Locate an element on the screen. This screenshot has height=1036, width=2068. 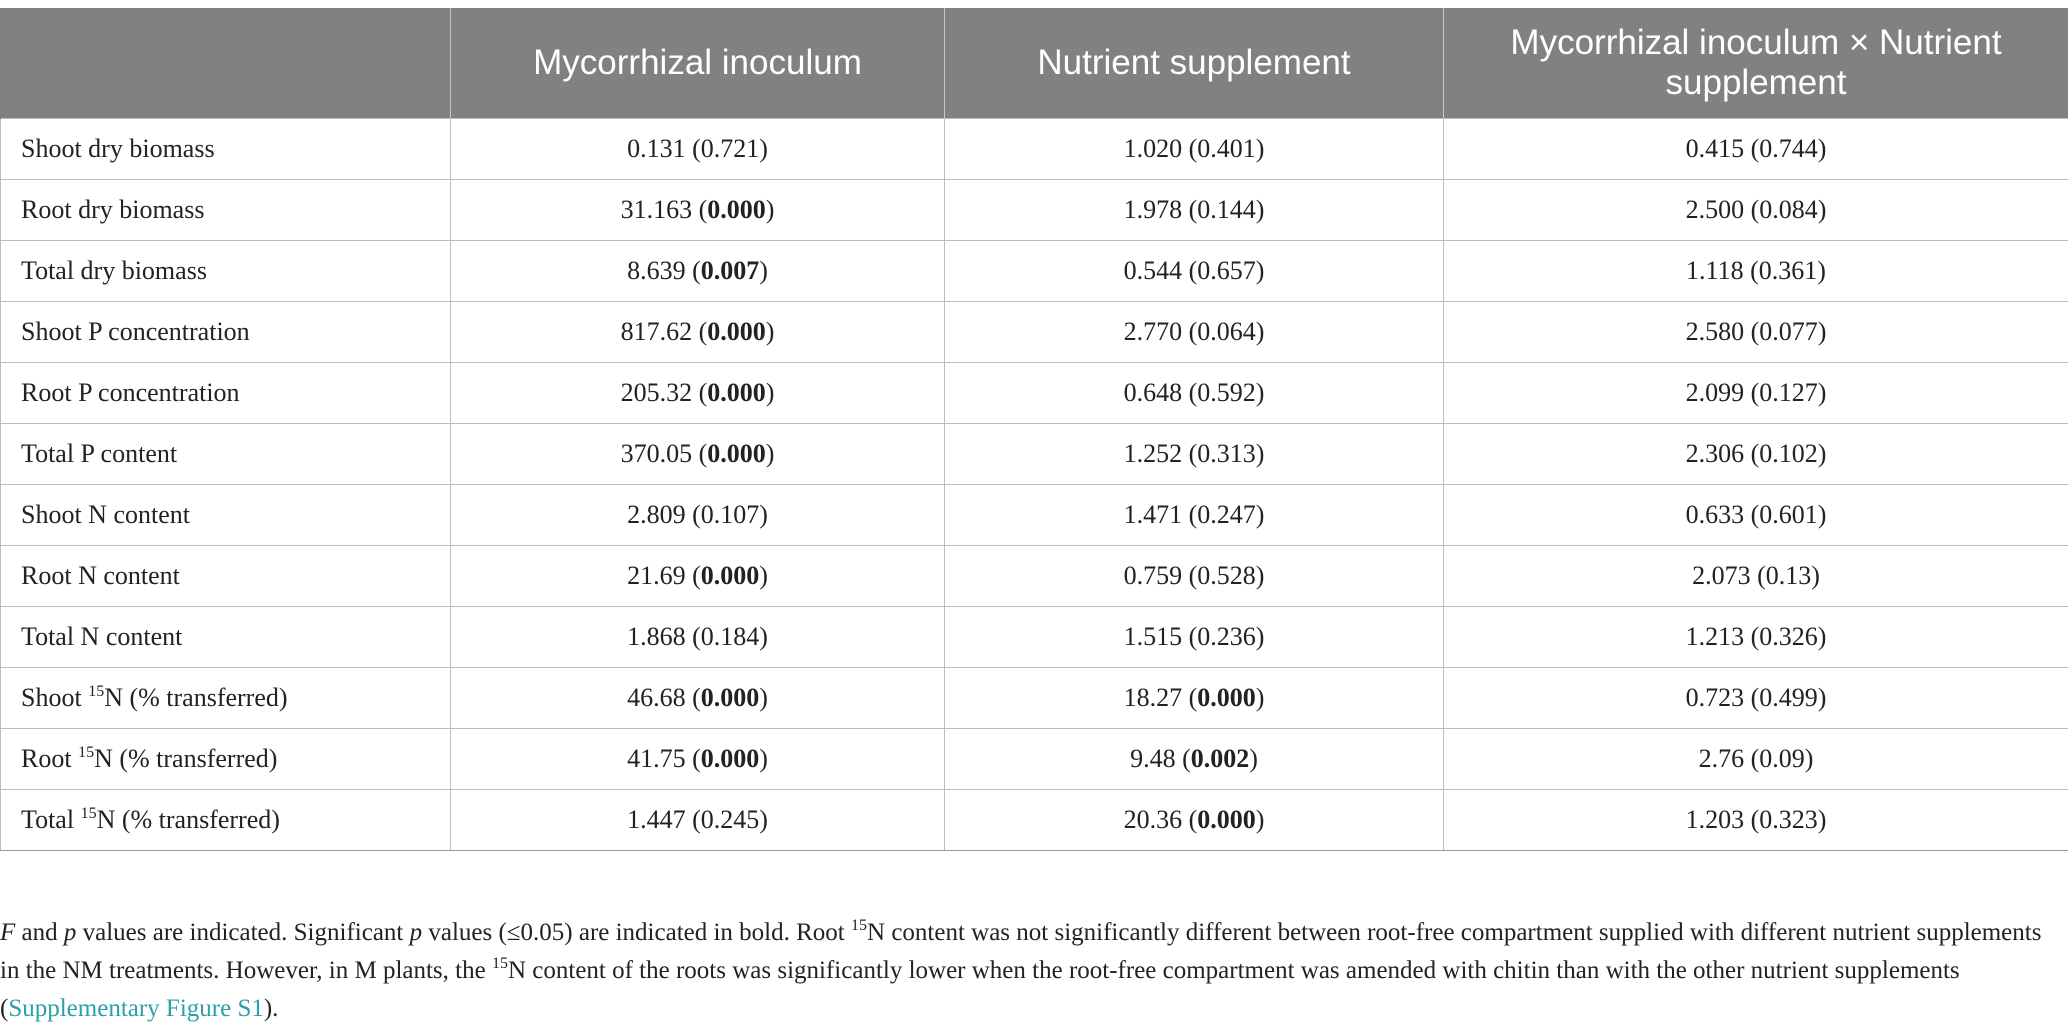
f-value: 0.633 is located at coordinates (1715, 514).